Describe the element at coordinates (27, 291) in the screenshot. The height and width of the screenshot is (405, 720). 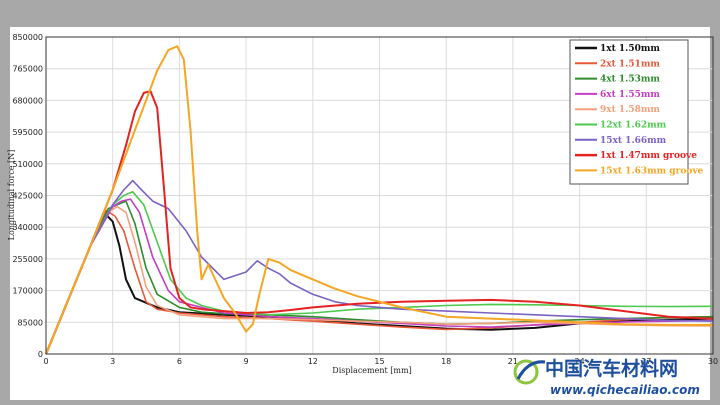
I see `y-tick-label: 170000` at that location.